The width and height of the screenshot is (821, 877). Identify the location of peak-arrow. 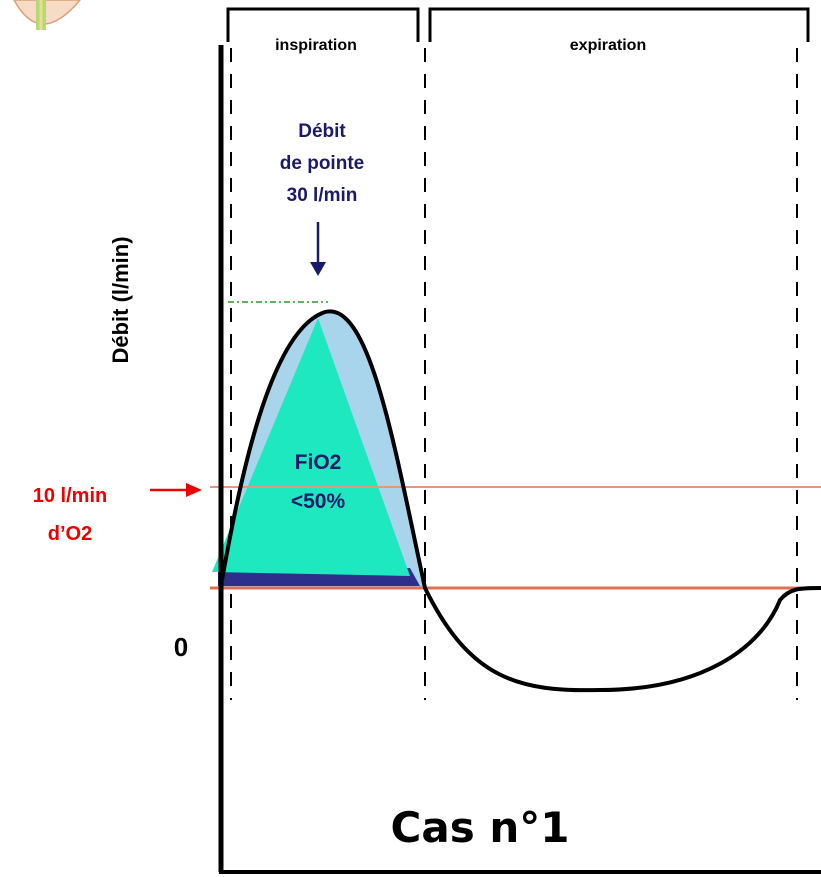
(318, 249).